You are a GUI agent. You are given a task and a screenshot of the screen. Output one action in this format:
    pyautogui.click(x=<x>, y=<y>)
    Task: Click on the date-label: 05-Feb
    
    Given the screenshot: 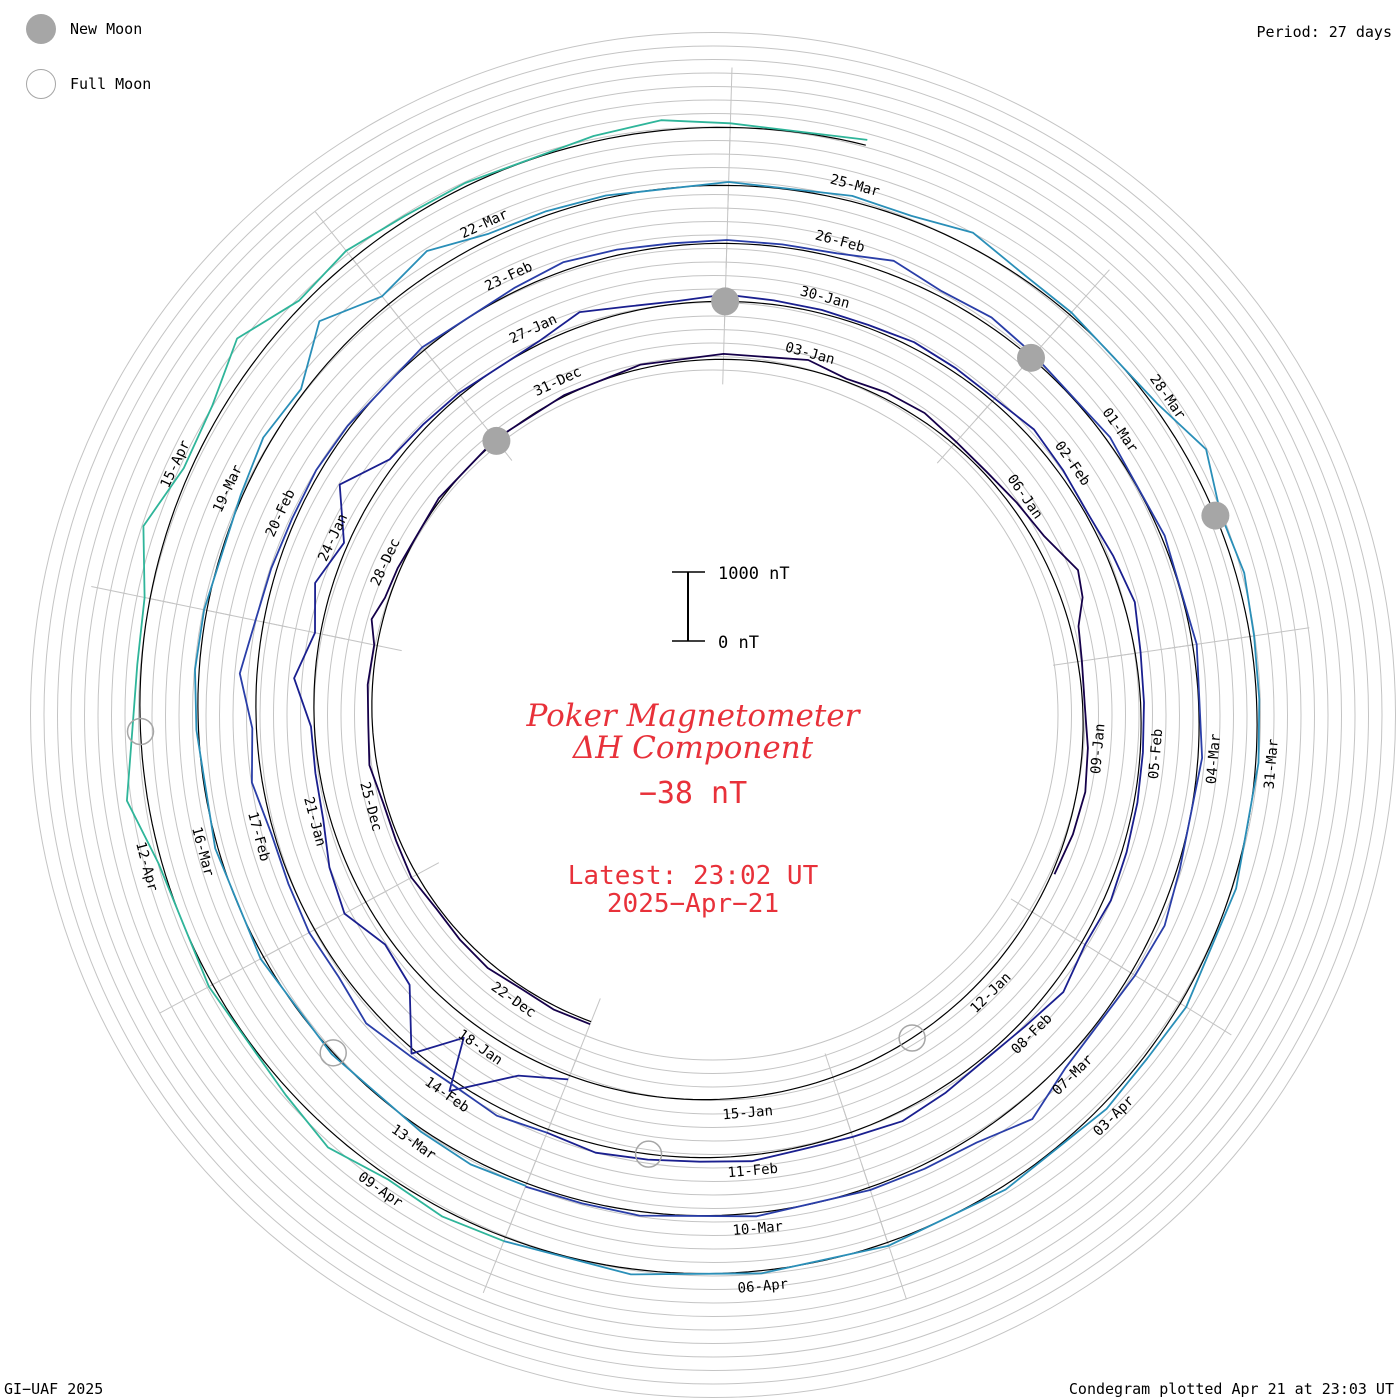 What is the action you would take?
    pyautogui.click(x=1156, y=754)
    